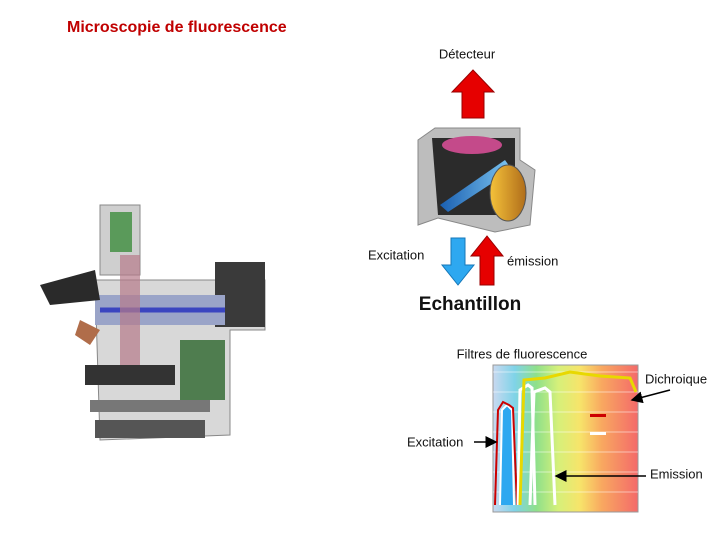 This screenshot has width=720, height=540. Describe the element at coordinates (650, 396) in the screenshot. I see `dichroic-pointer` at that location.